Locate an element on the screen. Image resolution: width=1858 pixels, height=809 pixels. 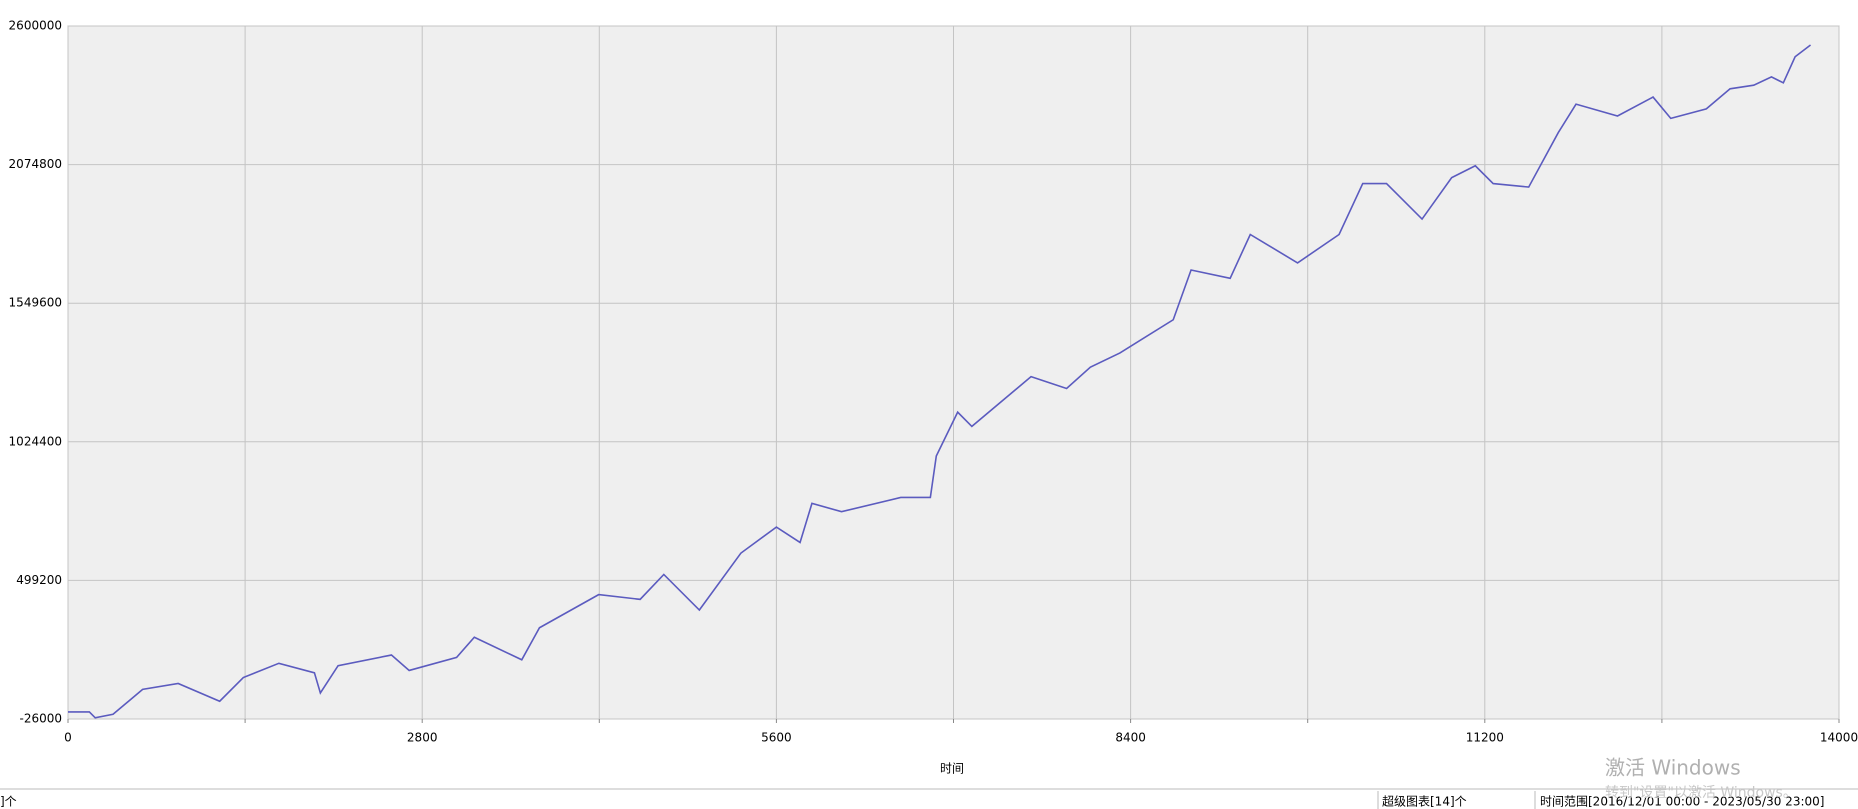
y-tick-label: 1024400 is located at coordinates (35, 441).